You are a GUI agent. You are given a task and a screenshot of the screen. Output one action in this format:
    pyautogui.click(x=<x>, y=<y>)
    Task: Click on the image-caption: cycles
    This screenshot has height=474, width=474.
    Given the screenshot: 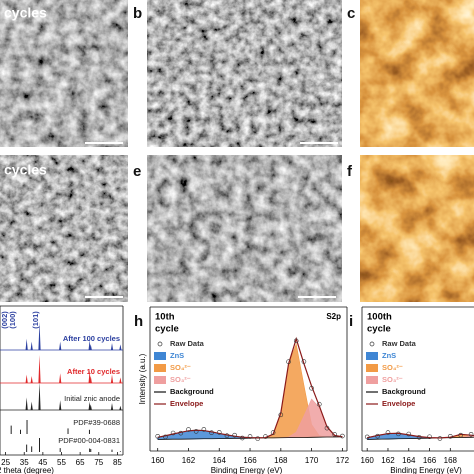 What is the action you would take?
    pyautogui.click(x=25, y=13)
    